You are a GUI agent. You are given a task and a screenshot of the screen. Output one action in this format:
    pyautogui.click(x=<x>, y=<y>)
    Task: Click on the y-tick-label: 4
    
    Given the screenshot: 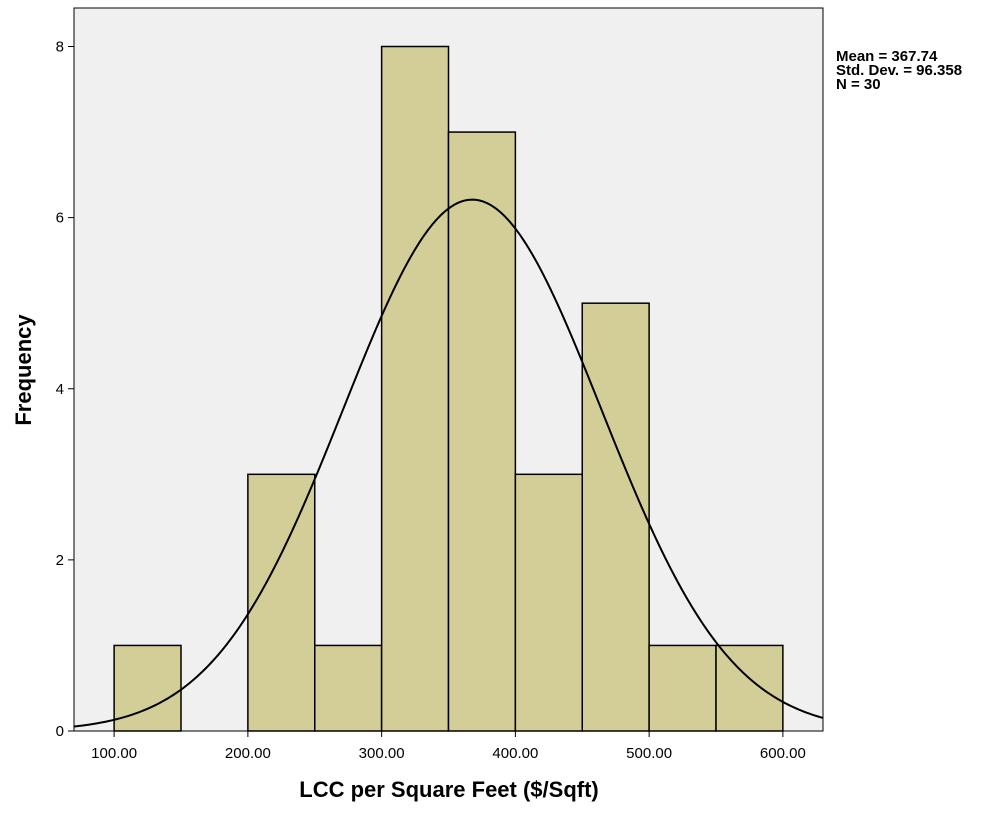 What is the action you would take?
    pyautogui.click(x=60, y=389)
    